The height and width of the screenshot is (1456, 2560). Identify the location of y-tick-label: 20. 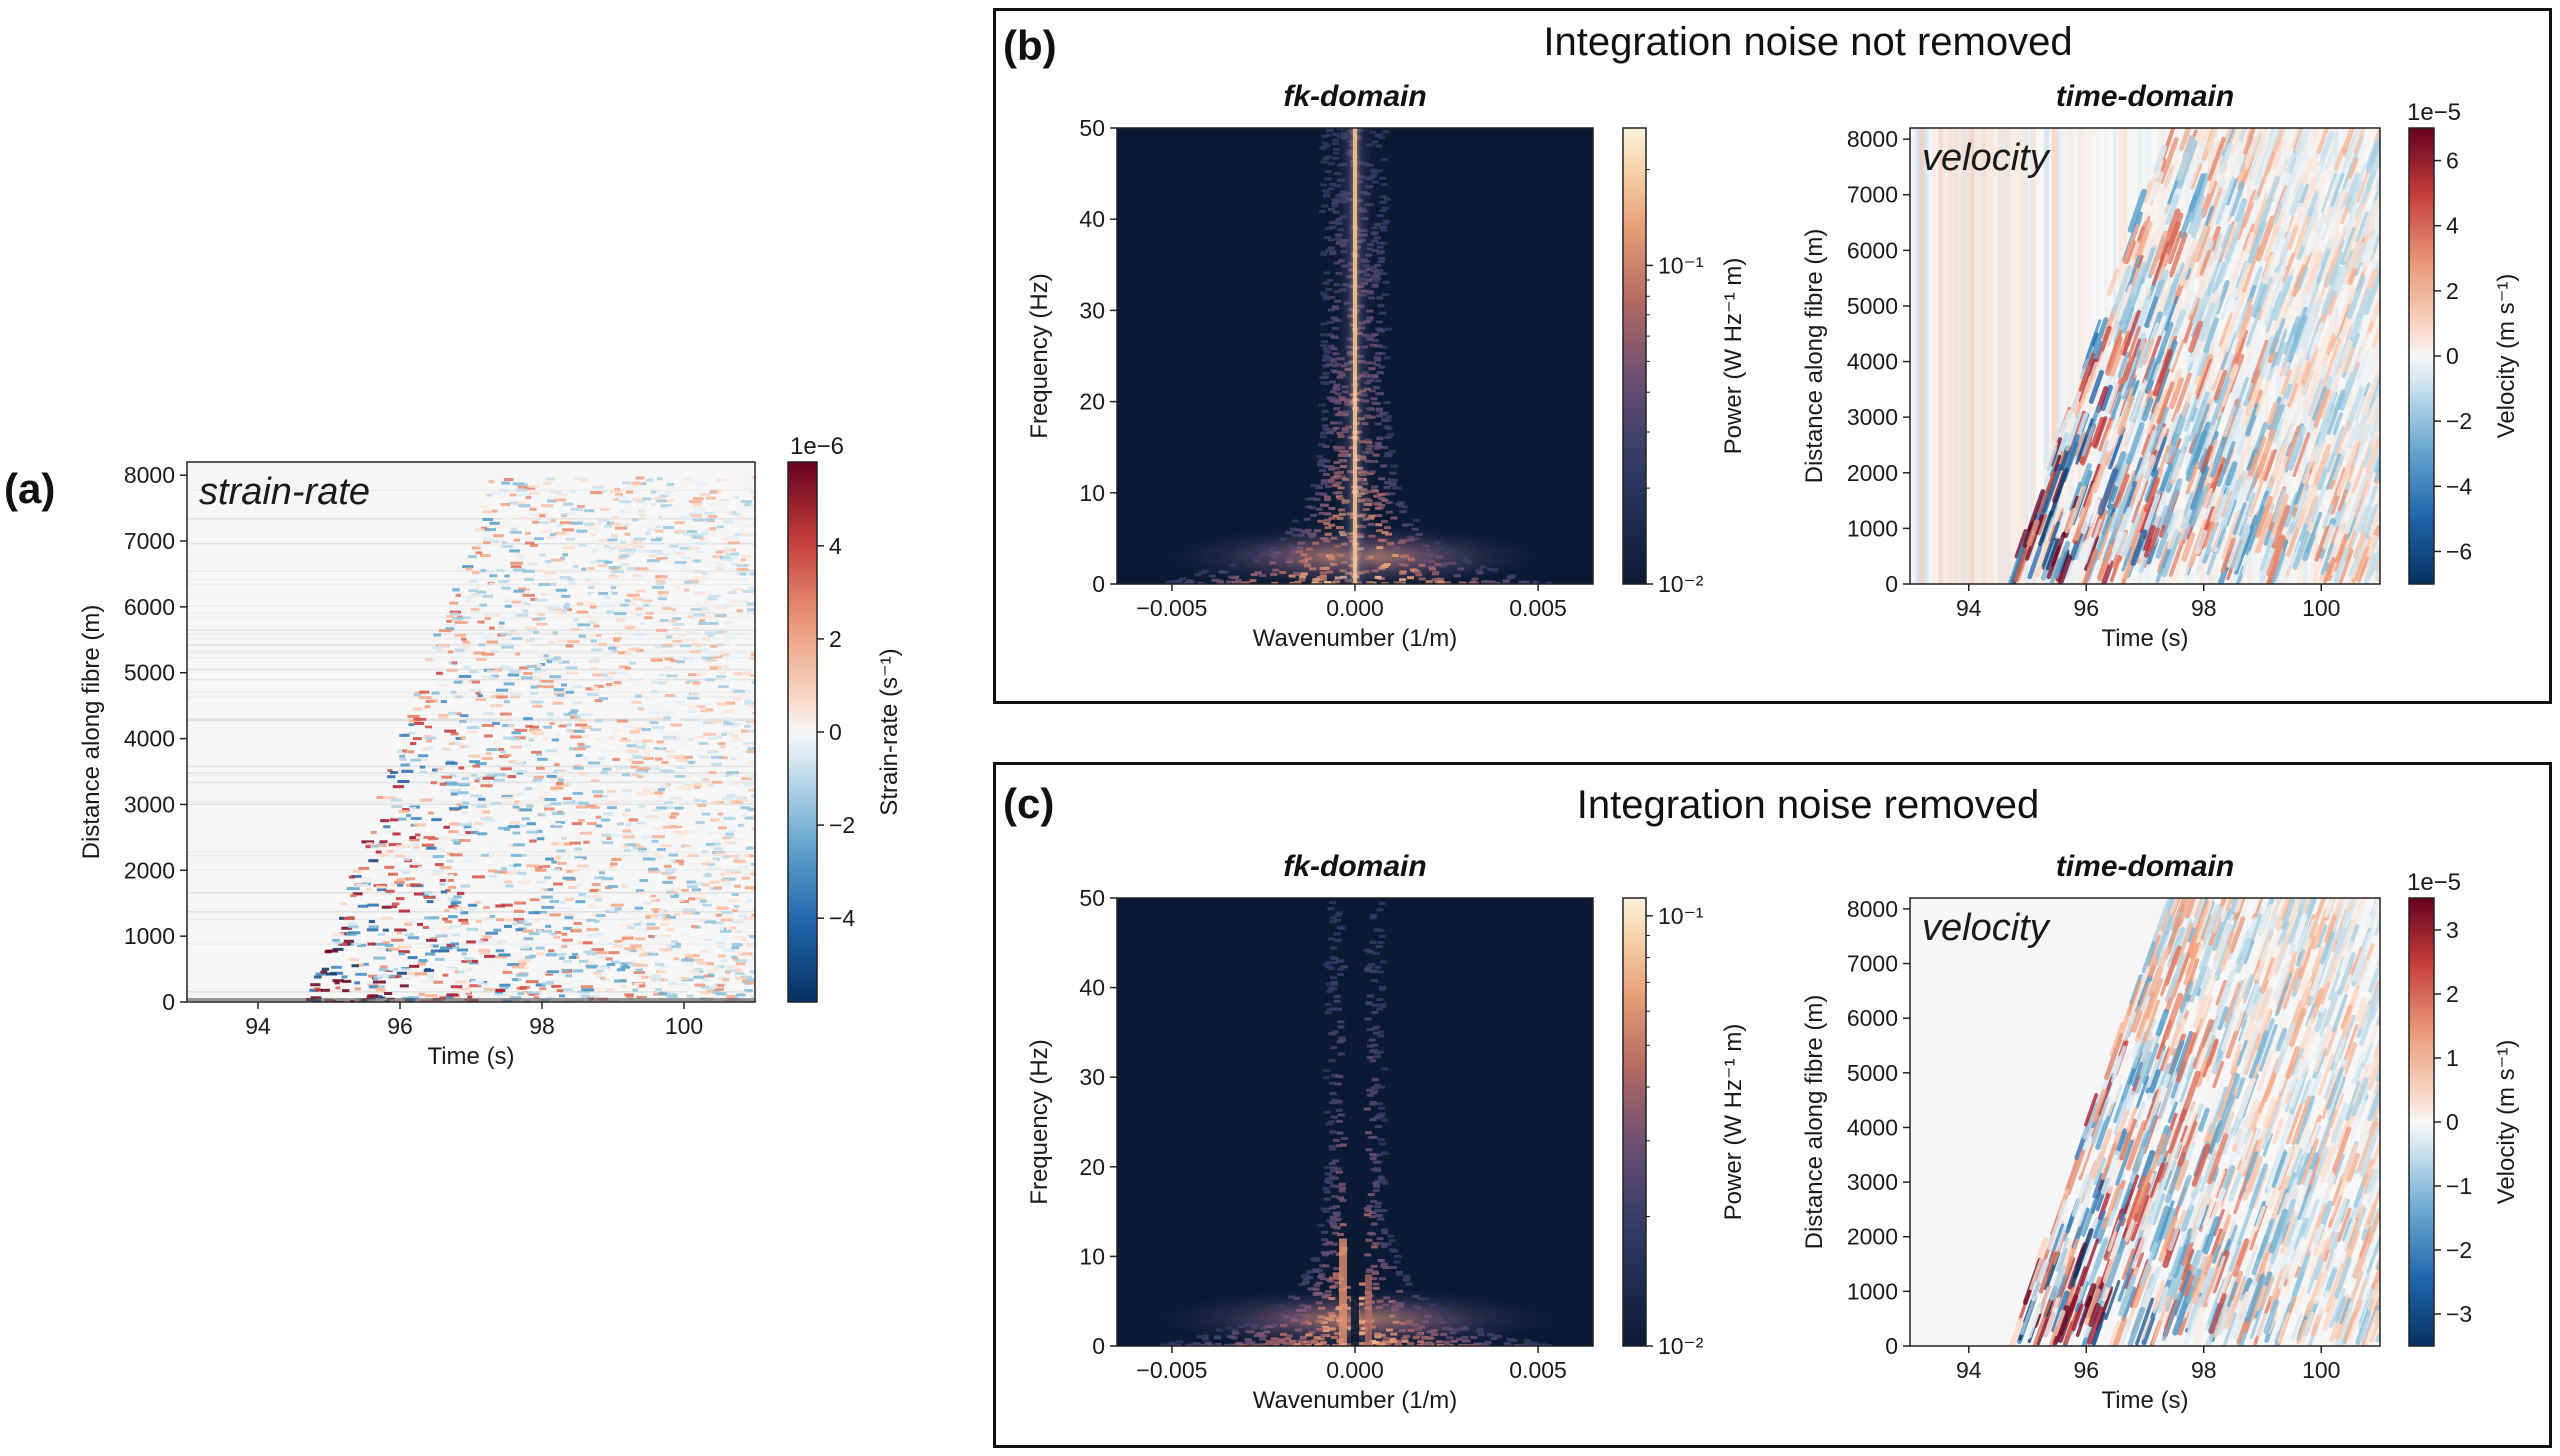
(1092, 402).